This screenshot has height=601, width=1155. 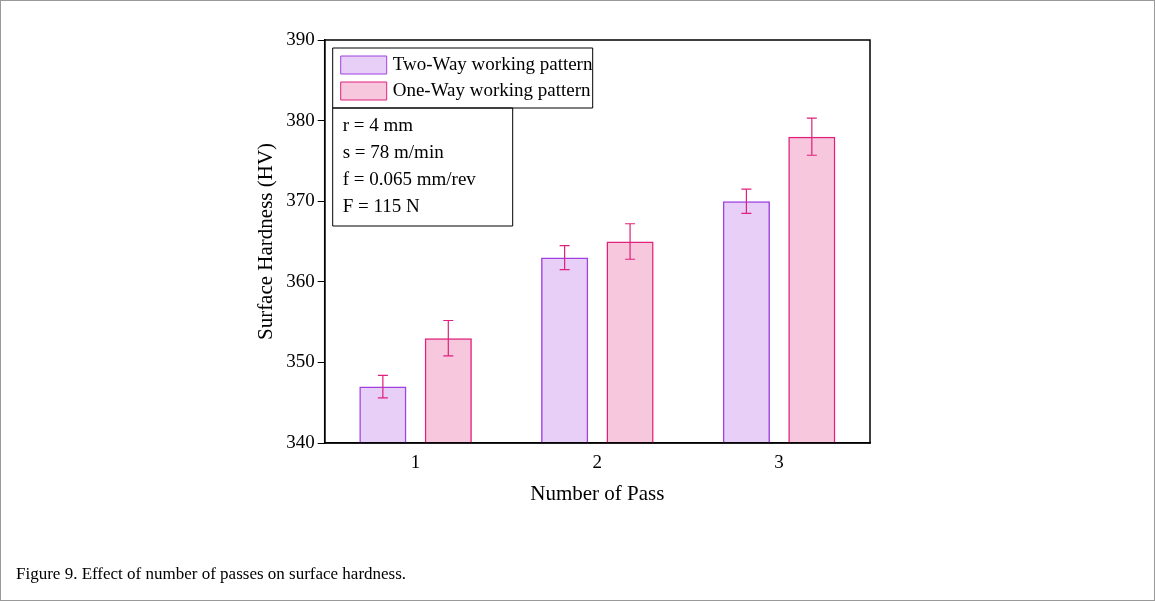 What do you see at coordinates (492, 89) in the screenshot?
I see `legend-label: One-Way working pattern` at bounding box center [492, 89].